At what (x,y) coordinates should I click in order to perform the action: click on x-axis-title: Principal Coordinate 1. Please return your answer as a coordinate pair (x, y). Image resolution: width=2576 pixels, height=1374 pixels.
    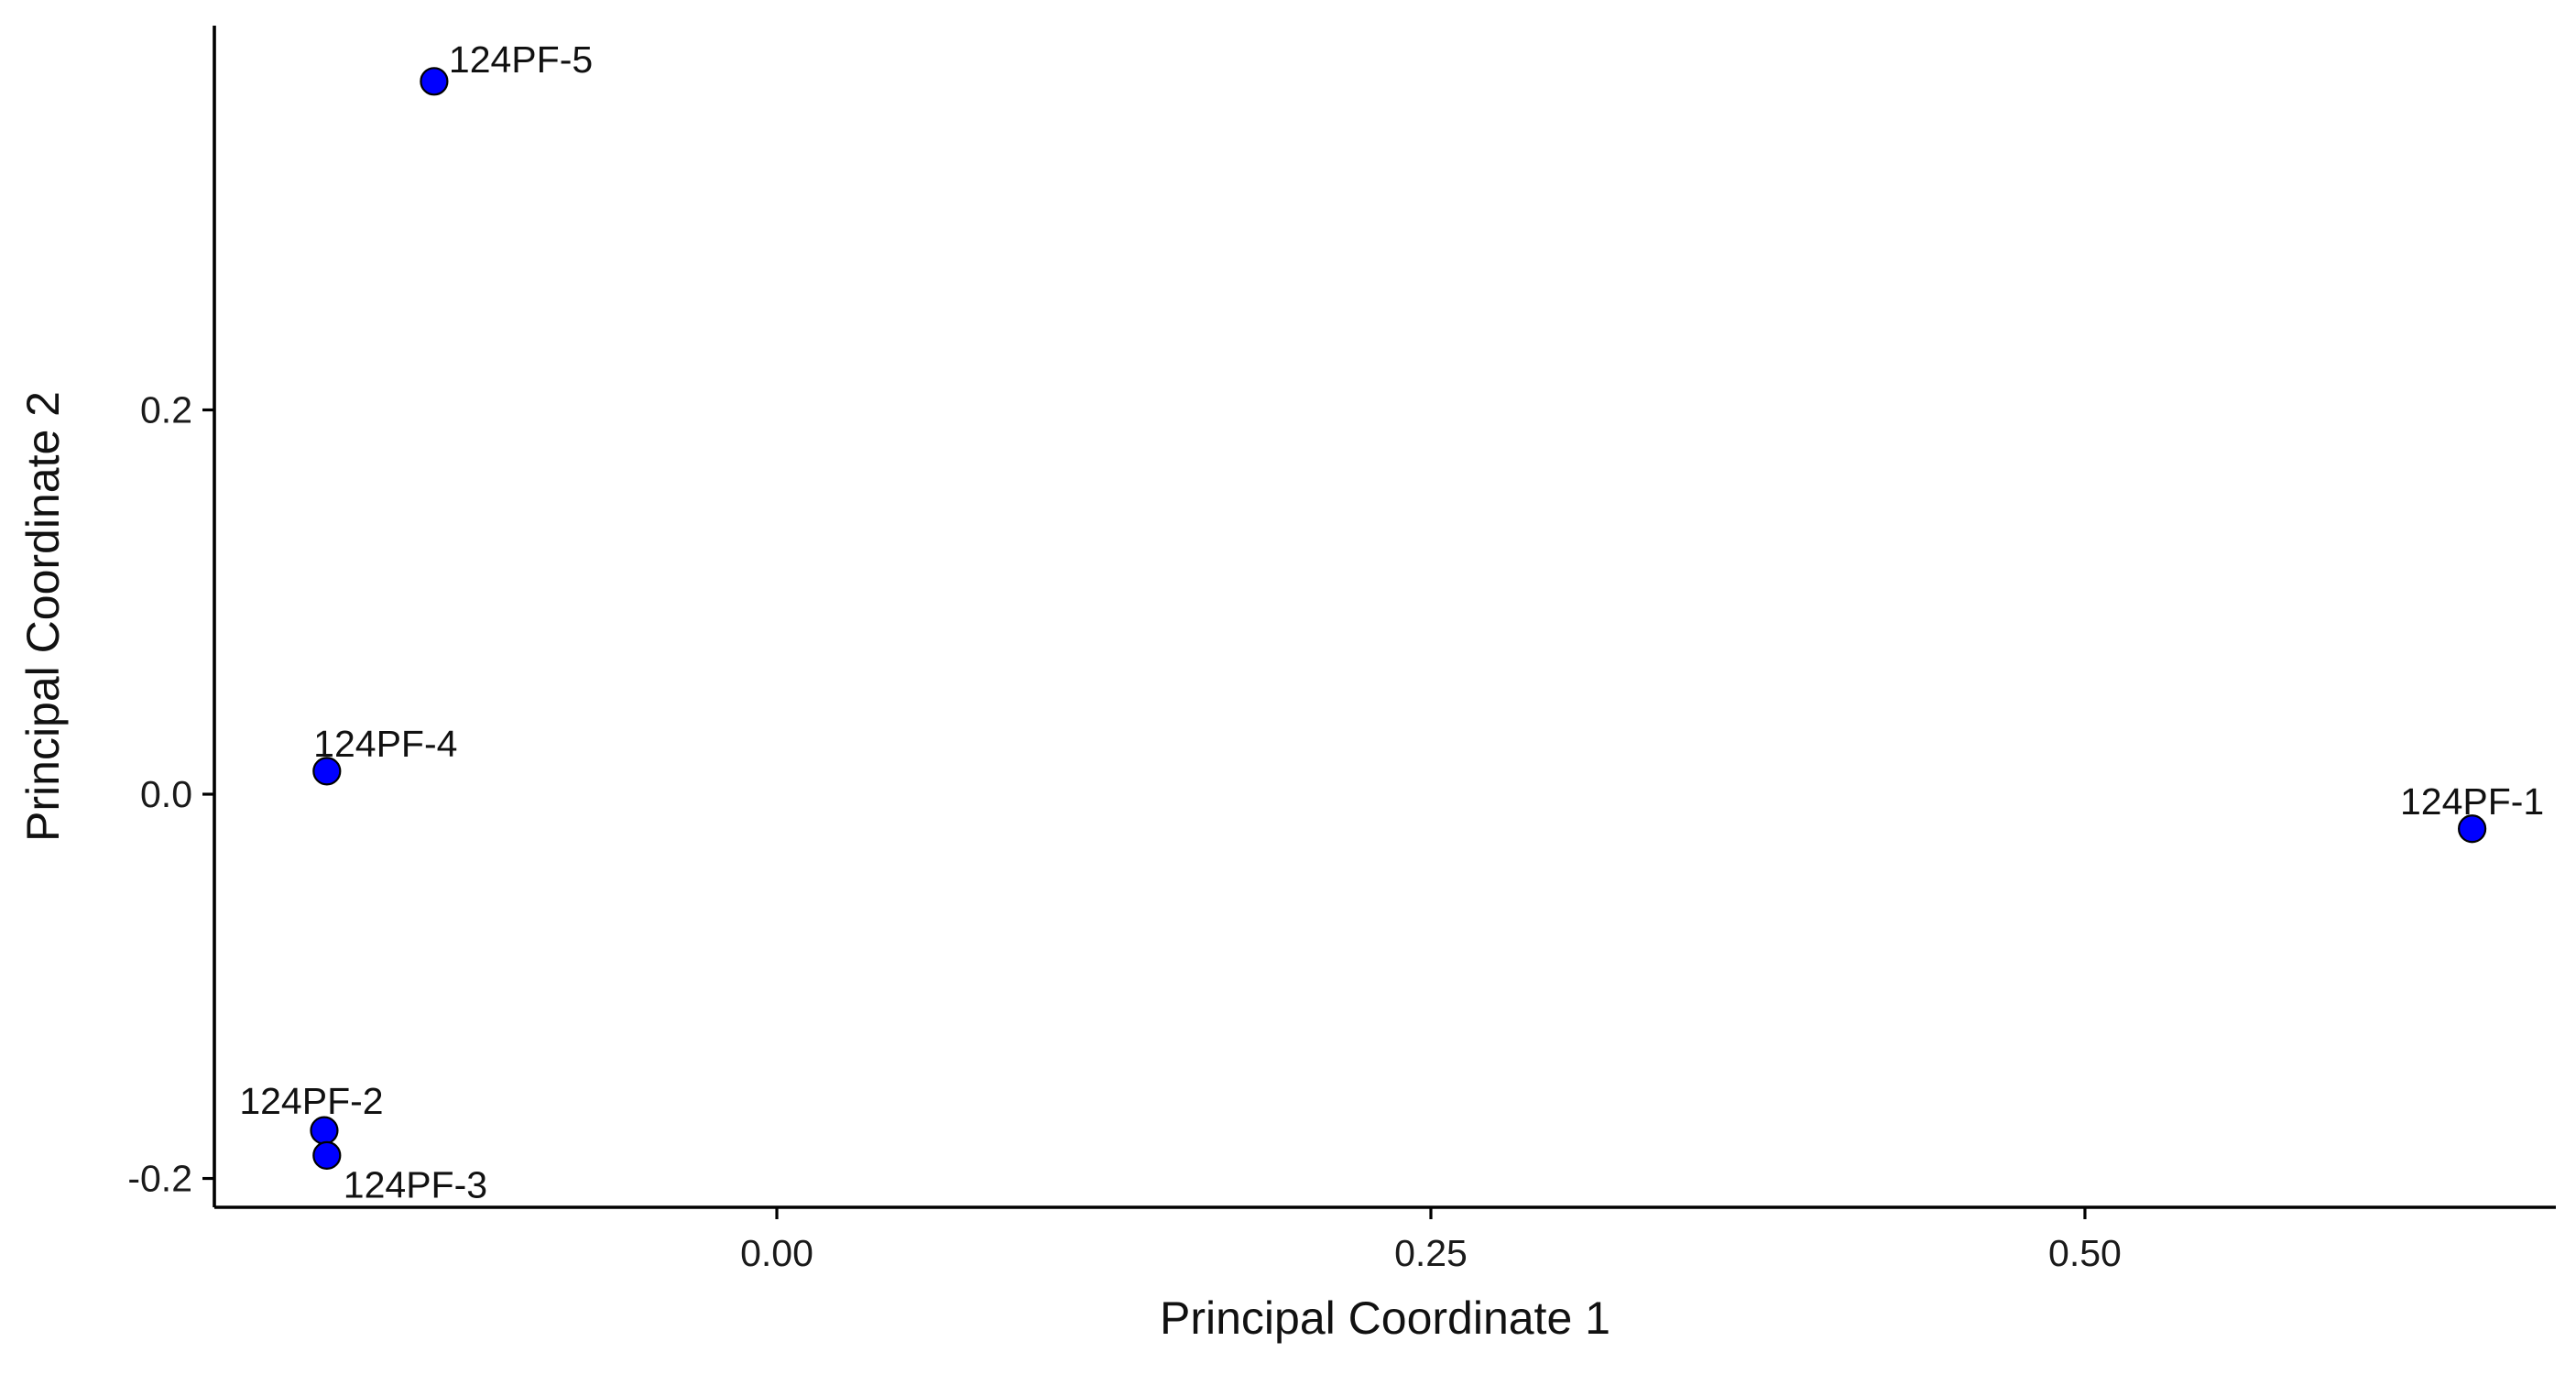
    Looking at the image, I should click on (1385, 1318).